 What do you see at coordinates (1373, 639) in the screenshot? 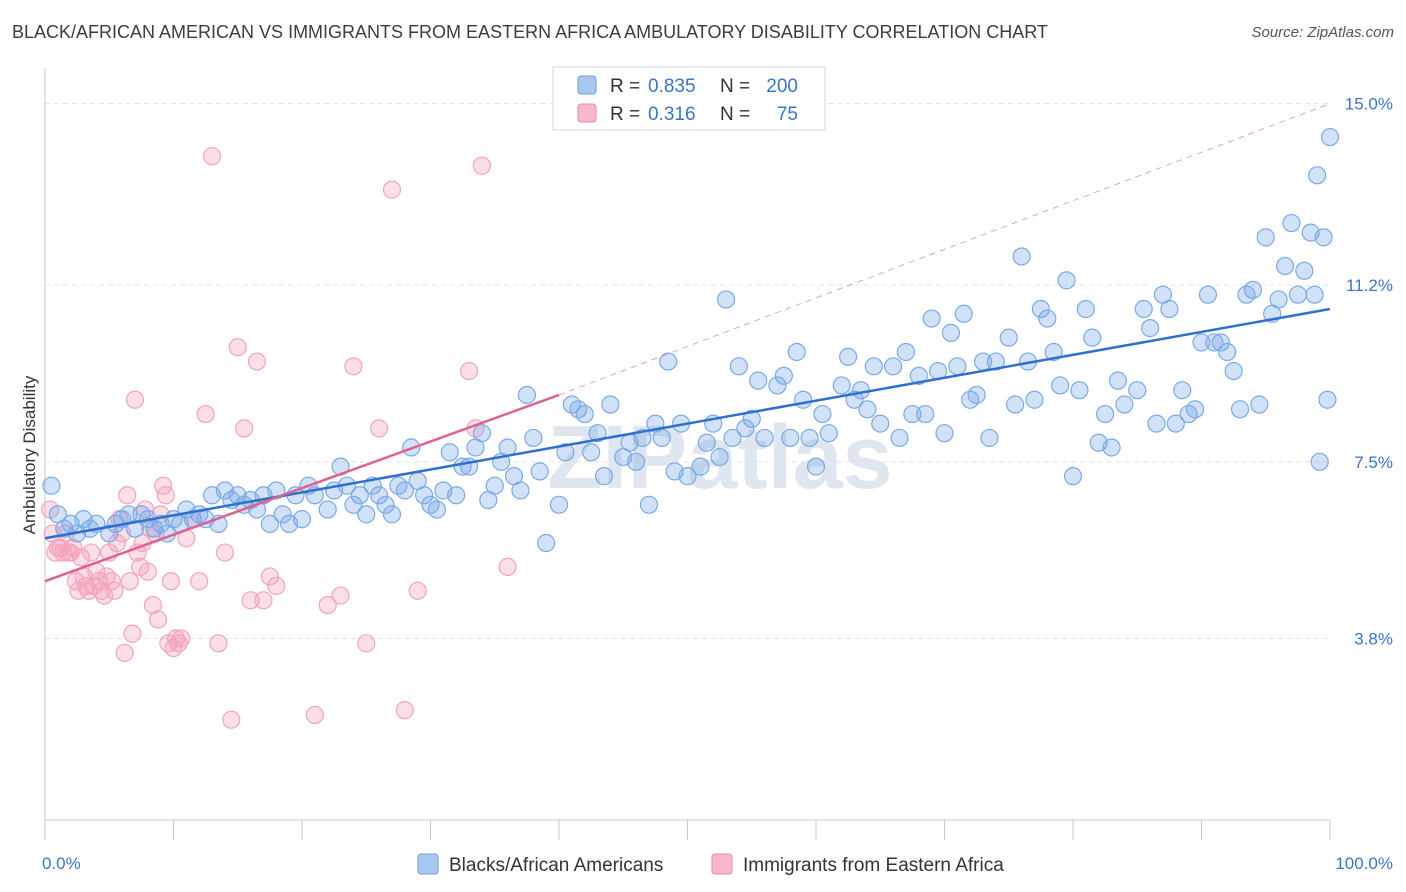
I see `y-tick-label: 3.8%` at bounding box center [1373, 639].